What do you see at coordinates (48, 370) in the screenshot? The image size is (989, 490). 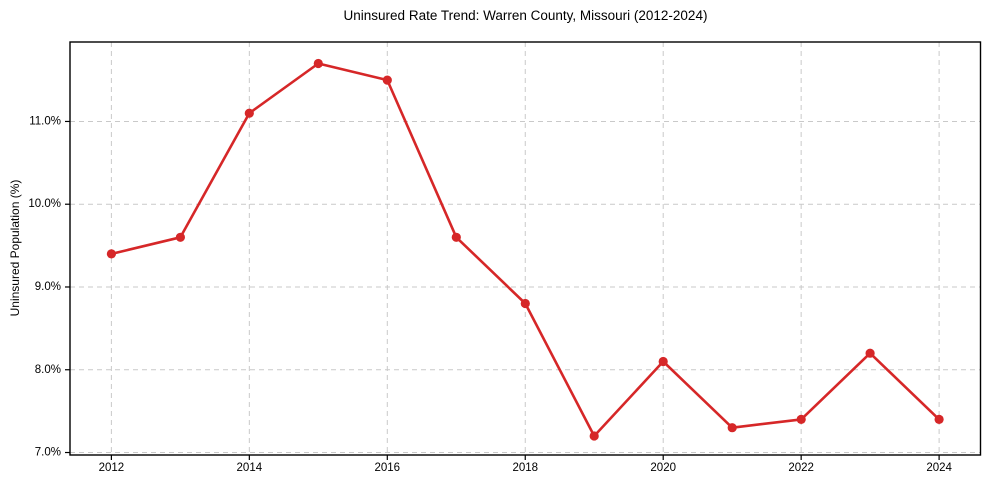 I see `y-tick-label: 8.0%` at bounding box center [48, 370].